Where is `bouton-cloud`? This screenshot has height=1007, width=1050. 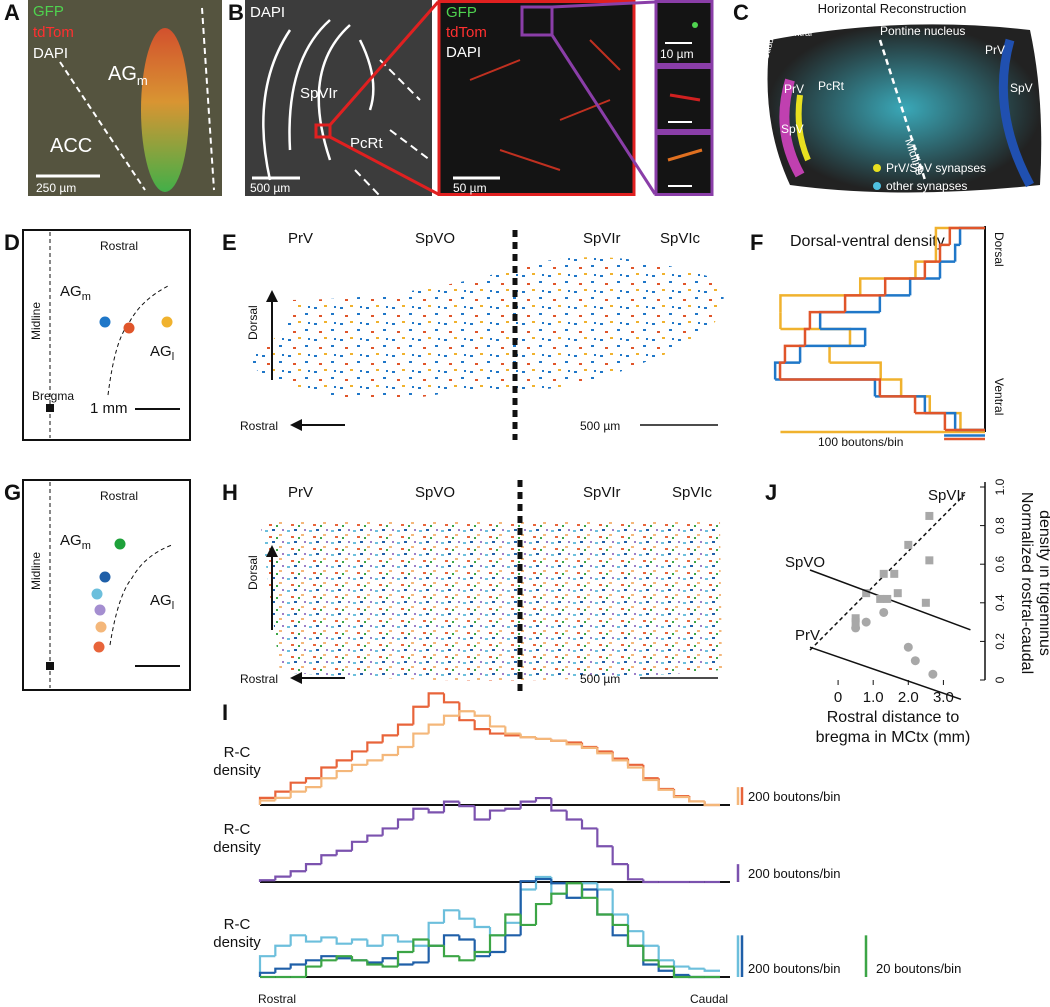
bouton-cloud is located at coordinates (482, 328).